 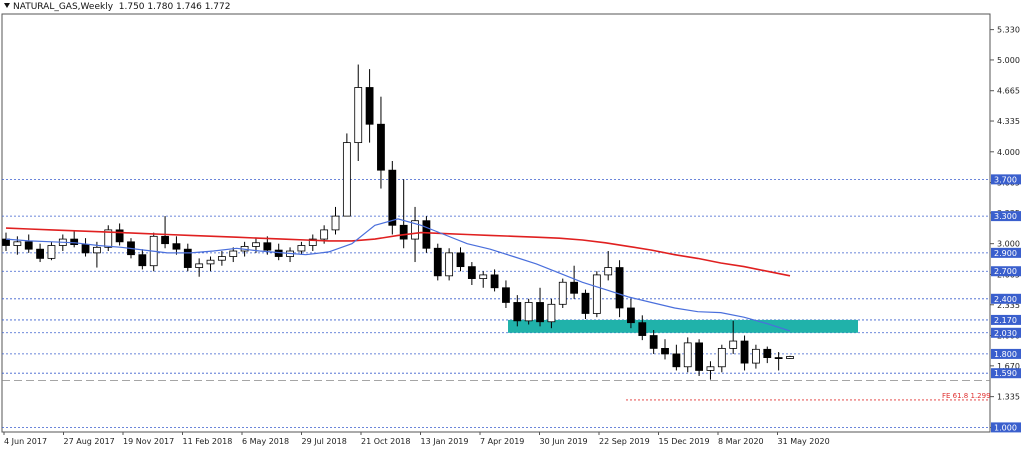 I want to click on level-label: 2.400, so click(x=1005, y=299).